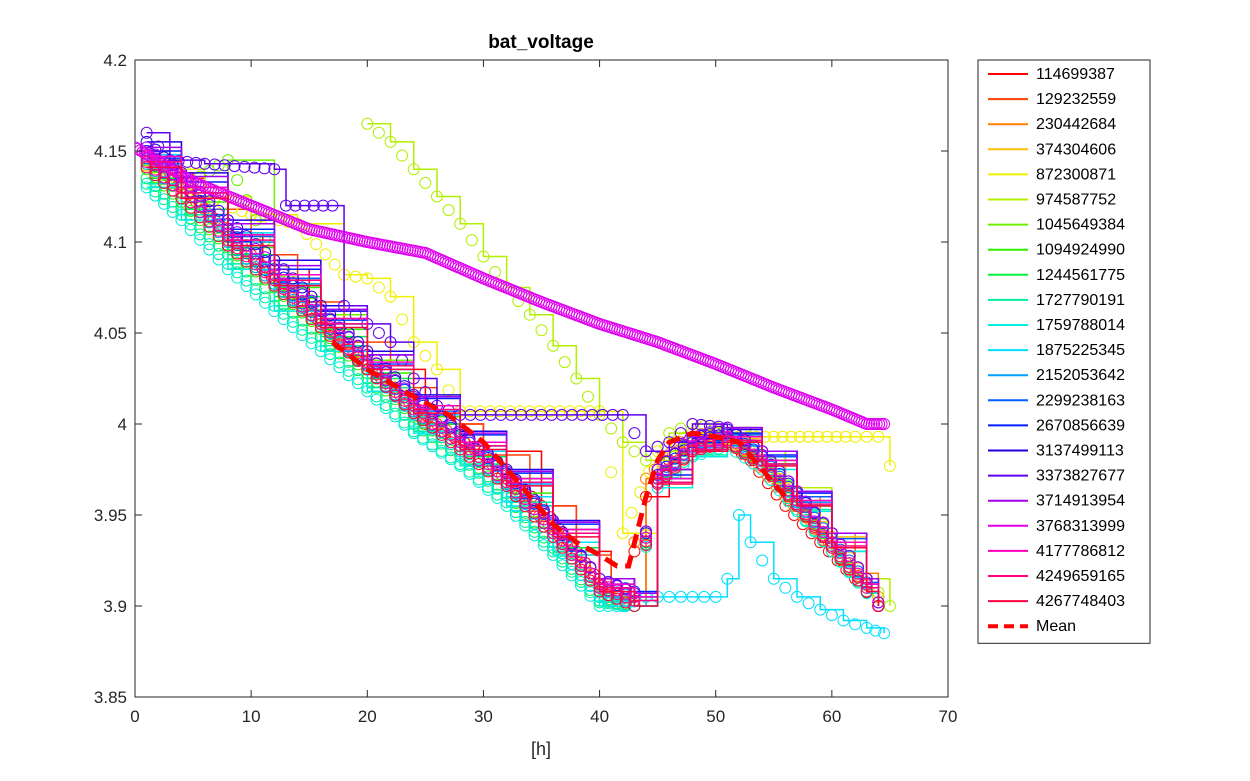 This screenshot has width=1250, height=781. I want to click on legend-label: 1244561775, so click(1080, 275).